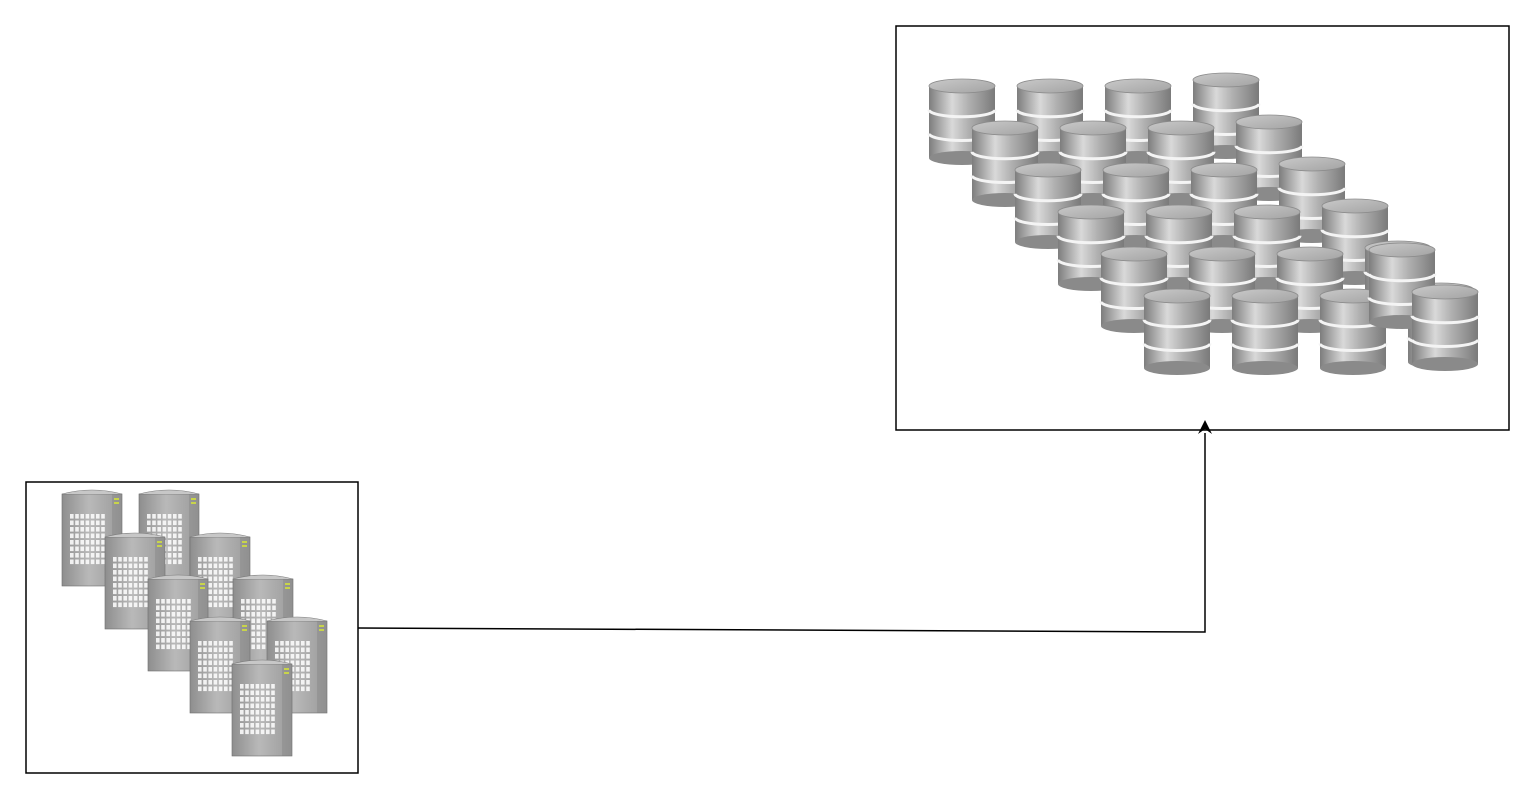  Describe the element at coordinates (262, 708) in the screenshot. I see `server-tower-icon` at that location.